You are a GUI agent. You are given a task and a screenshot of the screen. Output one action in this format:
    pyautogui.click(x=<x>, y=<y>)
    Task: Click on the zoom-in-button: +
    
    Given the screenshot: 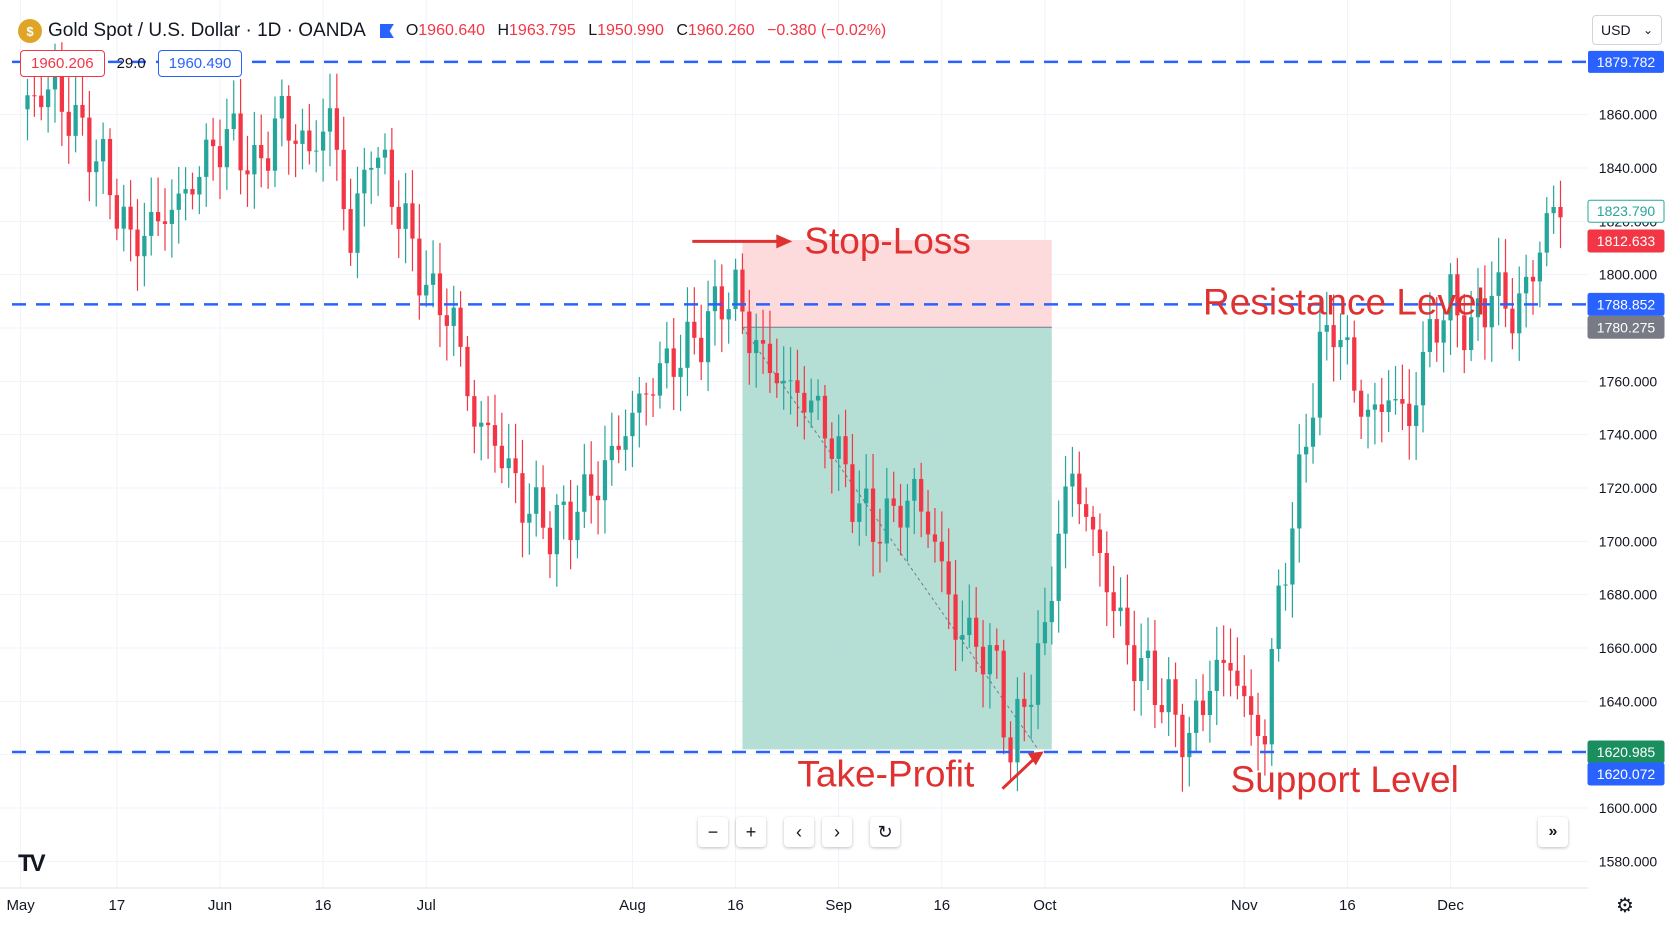 What is the action you would take?
    pyautogui.click(x=751, y=832)
    